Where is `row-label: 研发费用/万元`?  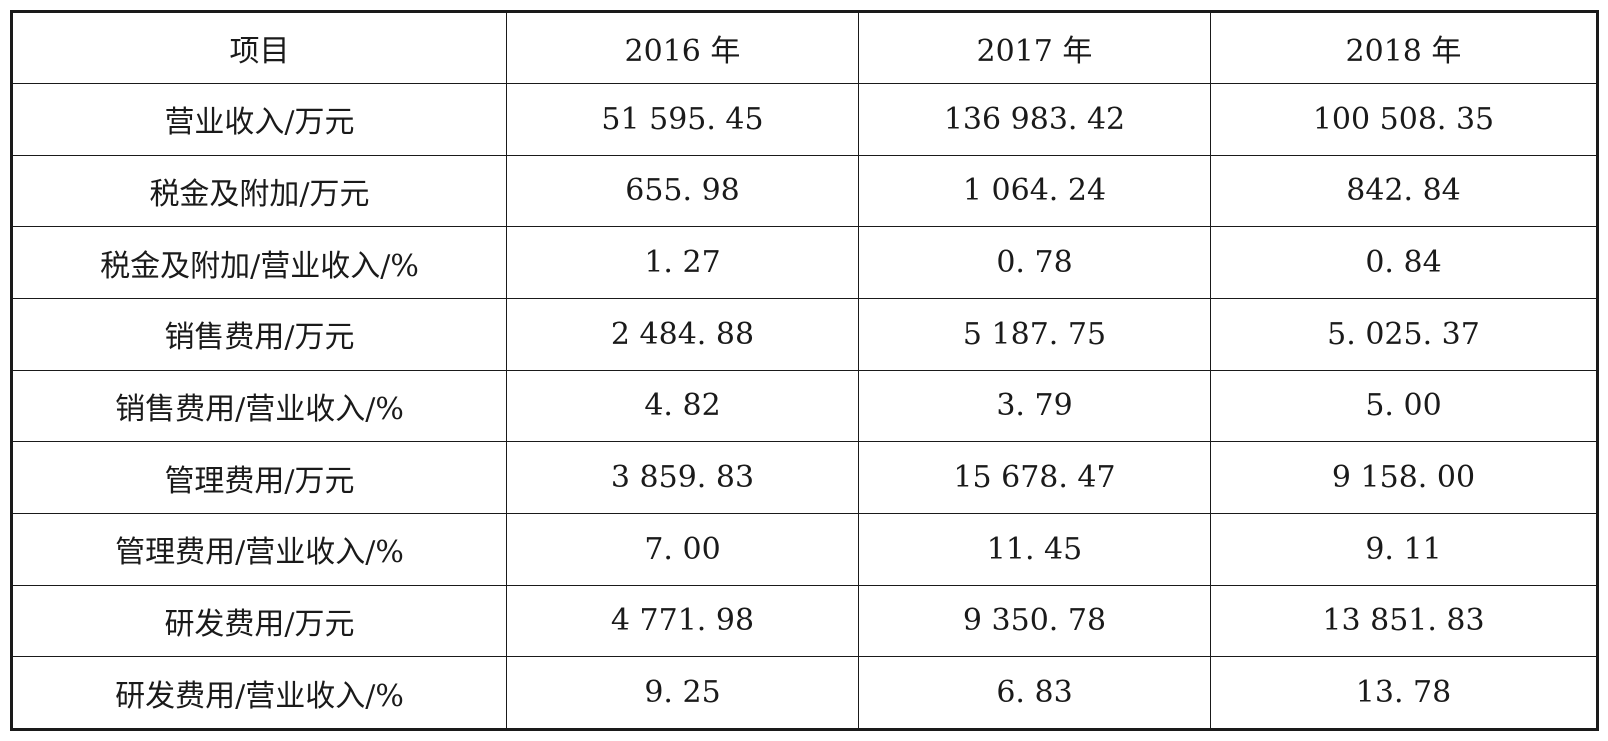 row-label: 研发费用/万元 is located at coordinates (259, 621).